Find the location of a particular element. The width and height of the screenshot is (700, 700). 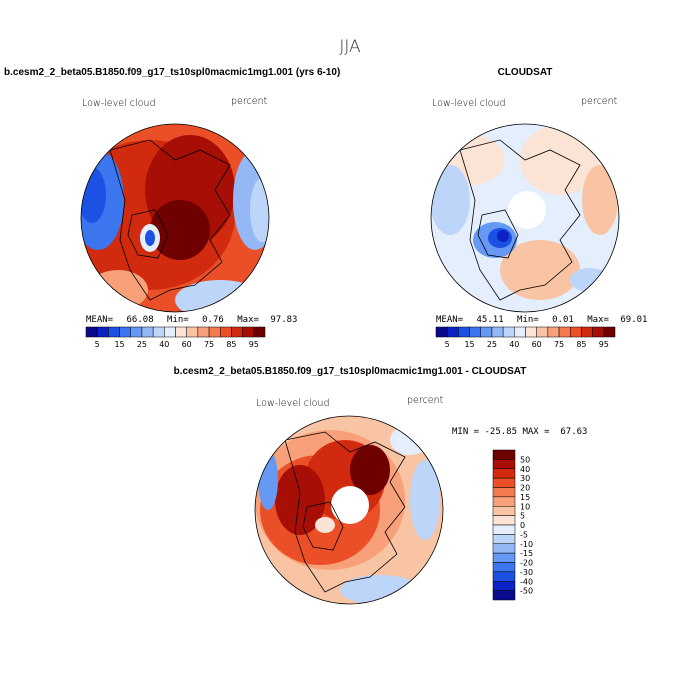

model-field-label: Low-level cloud is located at coordinates (118, 103).